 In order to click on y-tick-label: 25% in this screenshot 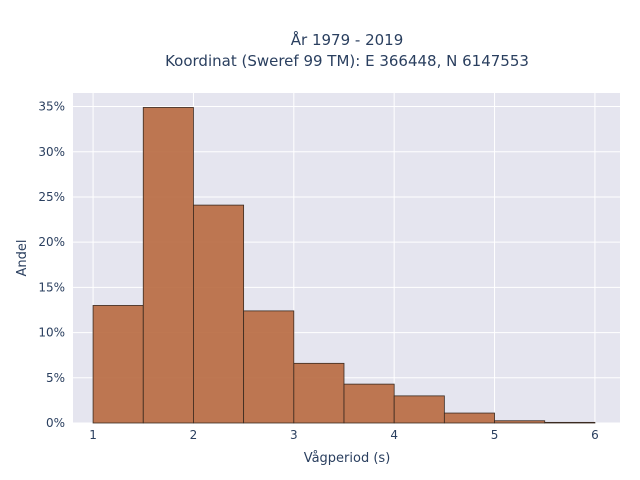, I will do `click(51, 197)`.